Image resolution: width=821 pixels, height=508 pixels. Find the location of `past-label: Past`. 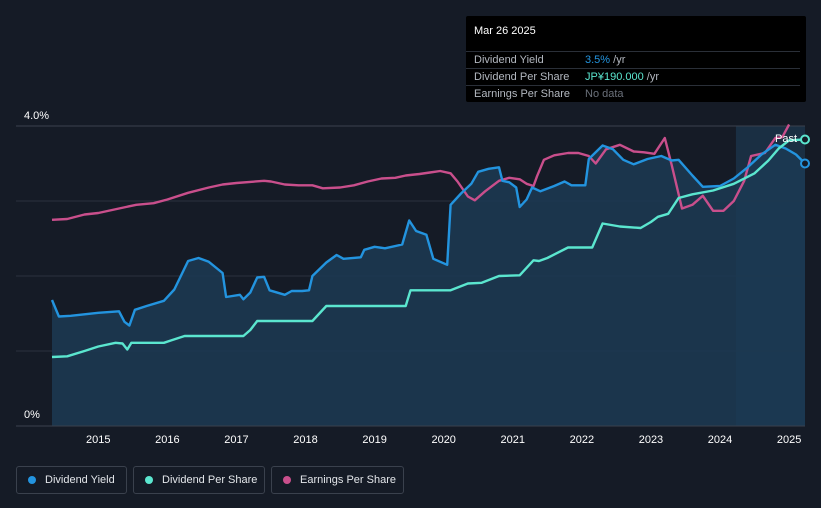

past-label: Past is located at coordinates (786, 139).